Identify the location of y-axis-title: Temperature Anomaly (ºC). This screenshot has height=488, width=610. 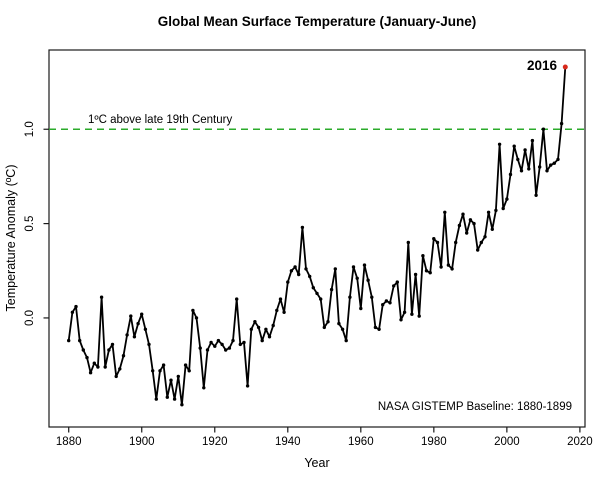
(11, 238).